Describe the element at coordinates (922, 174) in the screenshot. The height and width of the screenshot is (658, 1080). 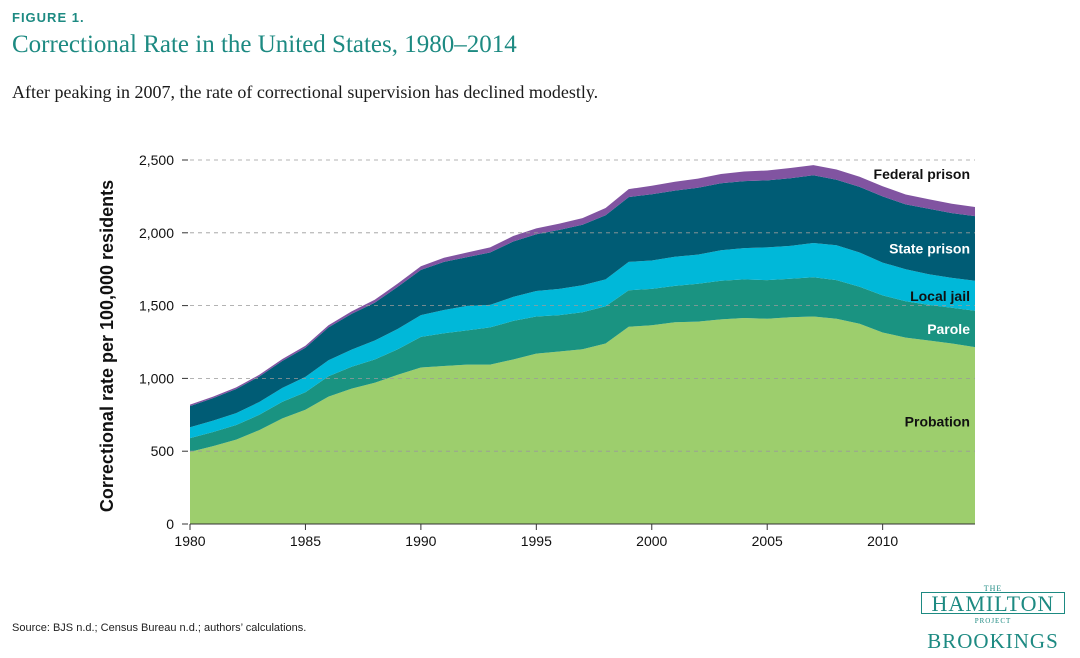
I see `series-label-federal-prison: Federal prison` at that location.